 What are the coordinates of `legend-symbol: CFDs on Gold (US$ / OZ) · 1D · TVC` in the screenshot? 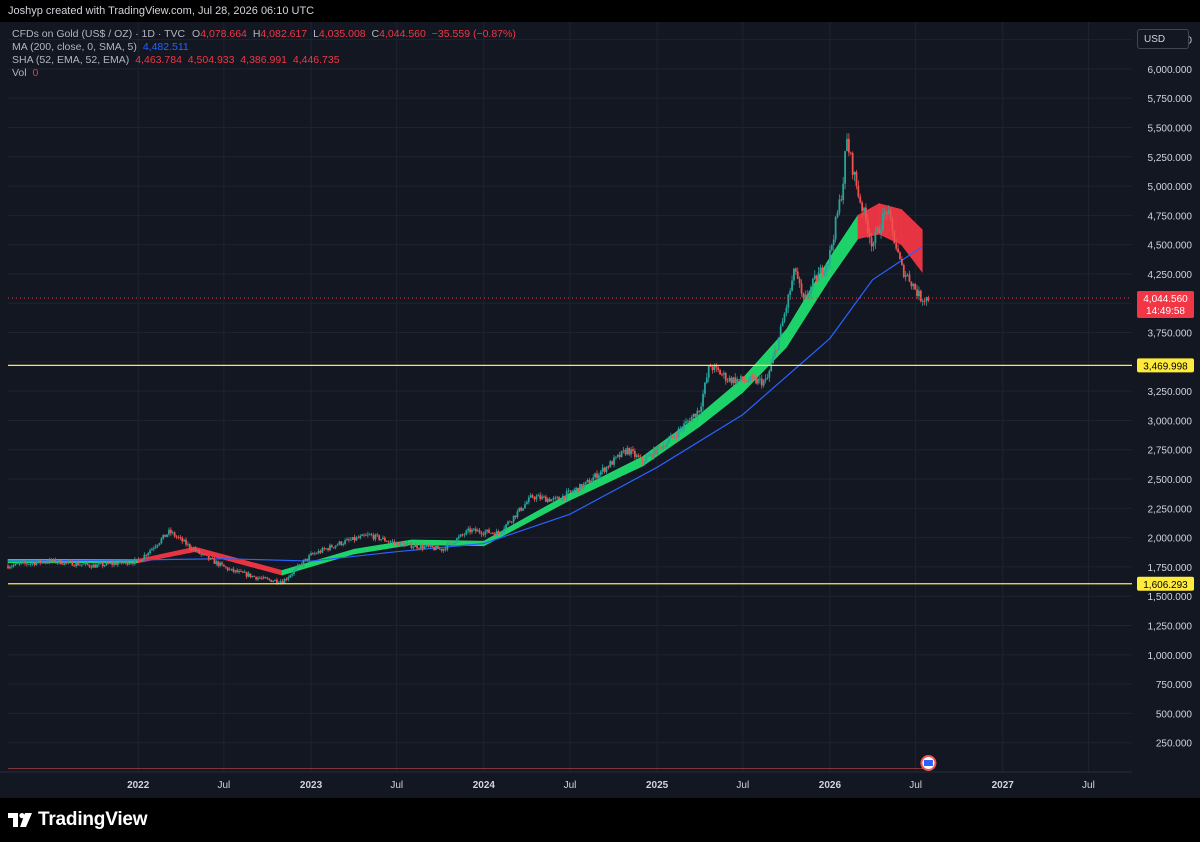 It's located at (99, 34).